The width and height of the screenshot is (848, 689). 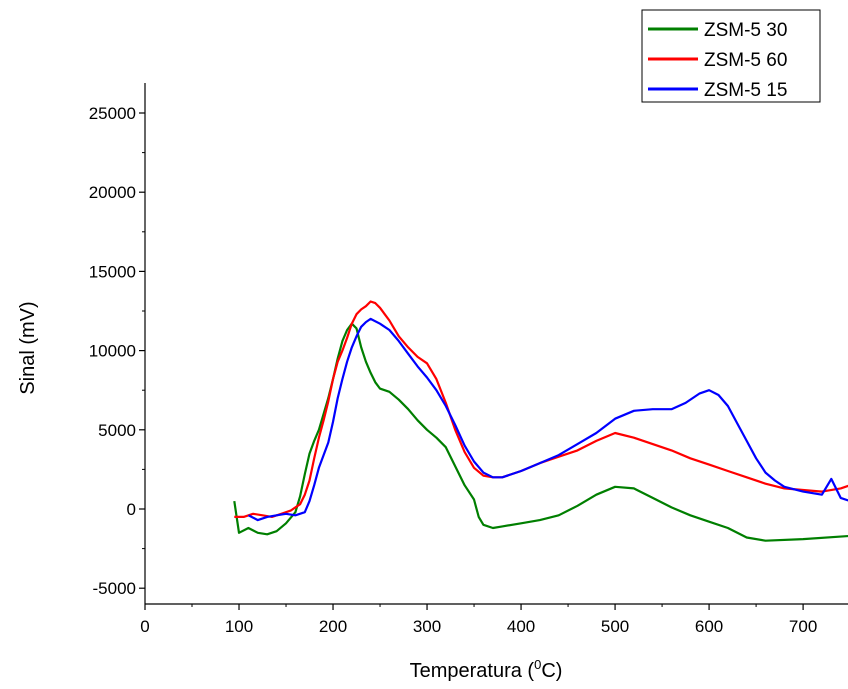 I want to click on x-axis-title: Temperatura (0C), so click(x=486, y=669).